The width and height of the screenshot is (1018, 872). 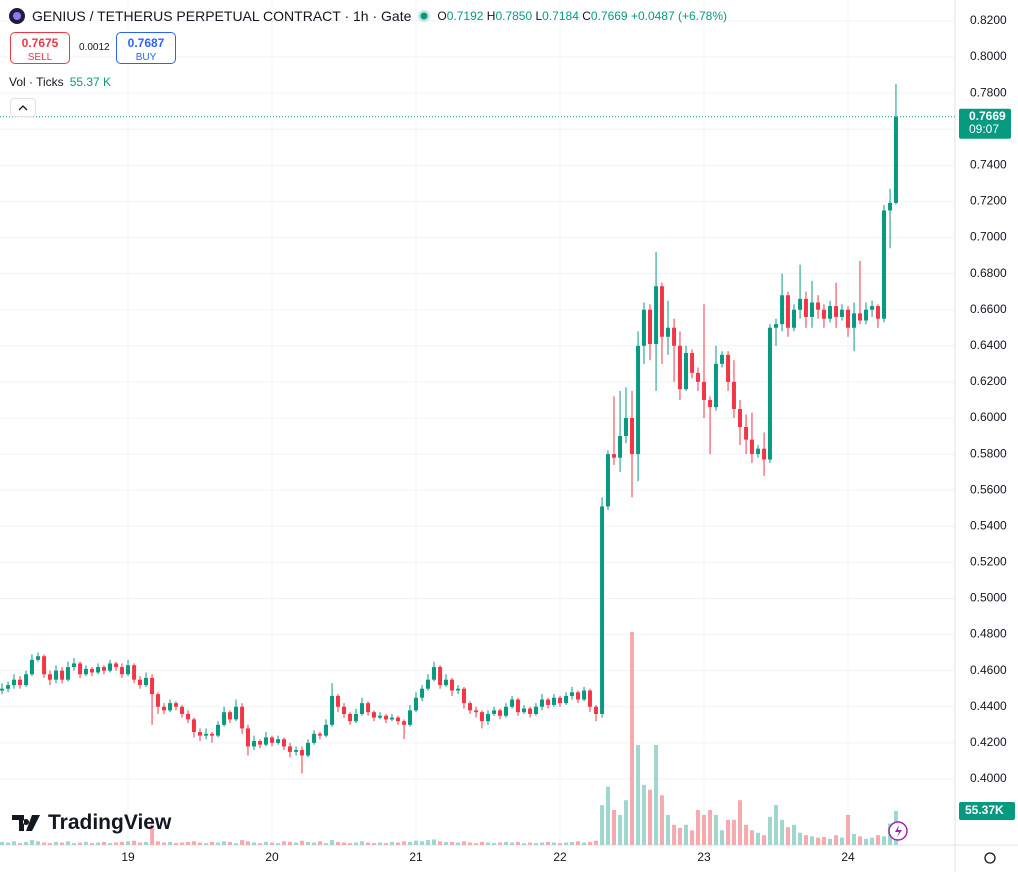 What do you see at coordinates (40, 48) in the screenshot?
I see `sell-button: 0.7675 SELL` at bounding box center [40, 48].